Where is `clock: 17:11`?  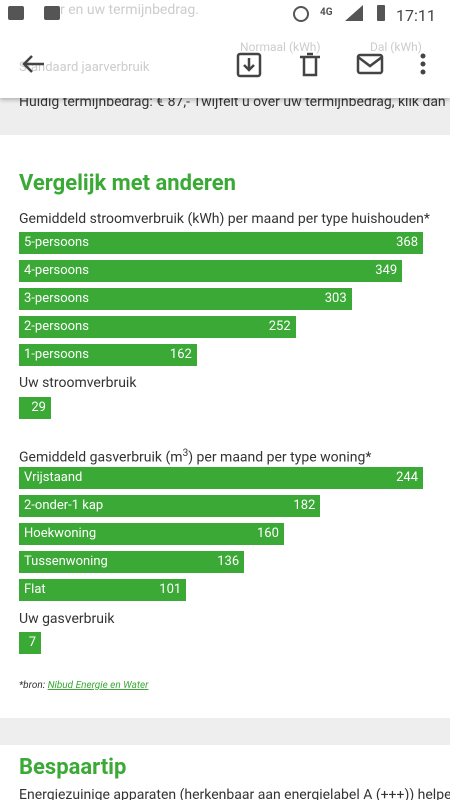
clock: 17:11 is located at coordinates (416, 15).